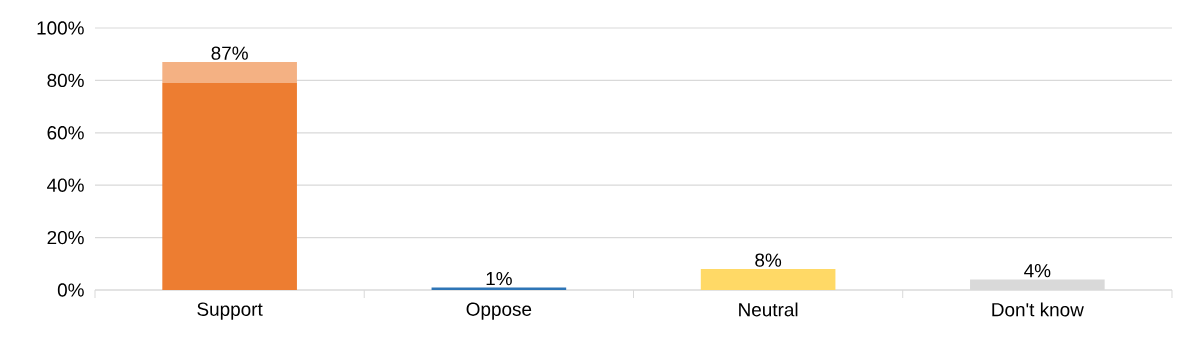 This screenshot has width=1200, height=349. Describe the element at coordinates (65, 185) in the screenshot. I see `y-tick-label: 40%` at that location.